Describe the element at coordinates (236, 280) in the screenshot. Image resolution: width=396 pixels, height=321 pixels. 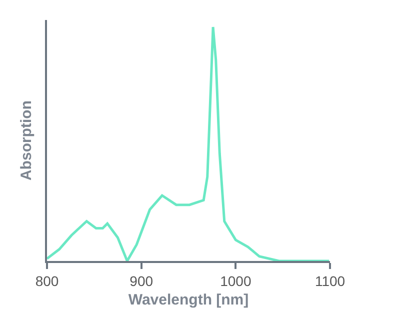
I see `x-tick-label: 1000` at that location.